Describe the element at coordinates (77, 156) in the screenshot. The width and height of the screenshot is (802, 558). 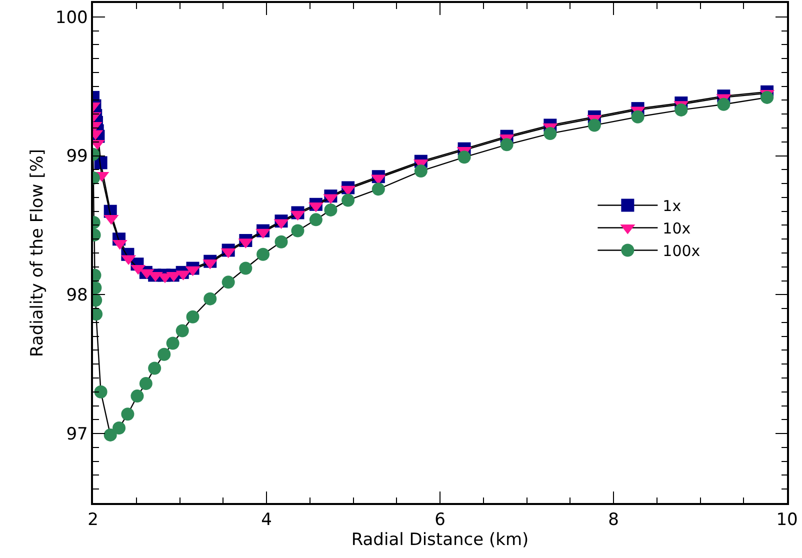
I see `y-tick-label: 99` at that location.